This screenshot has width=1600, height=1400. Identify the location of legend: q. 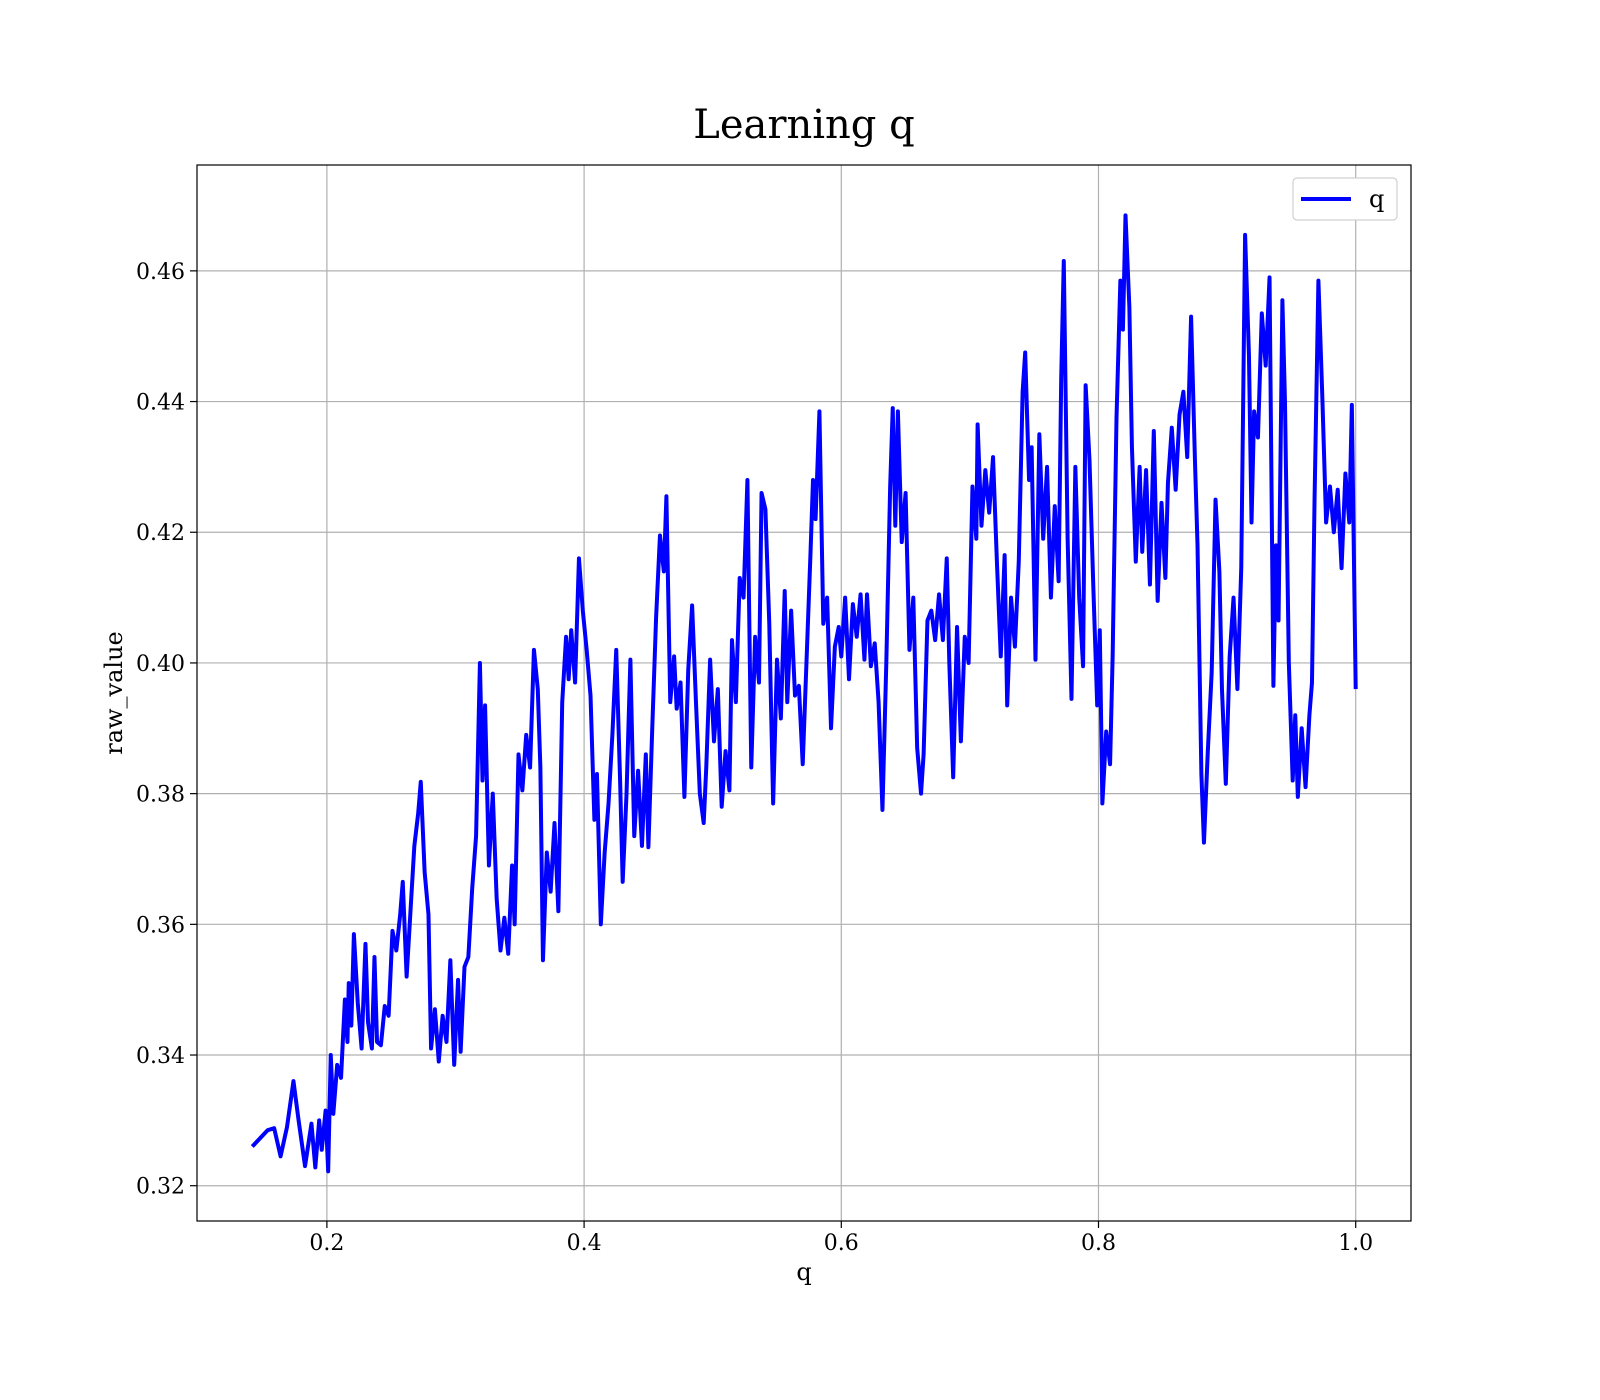
(1345, 199).